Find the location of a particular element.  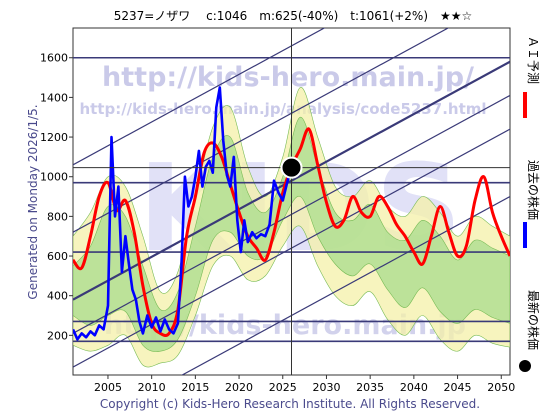

latest-price-marker is located at coordinates (291, 167).